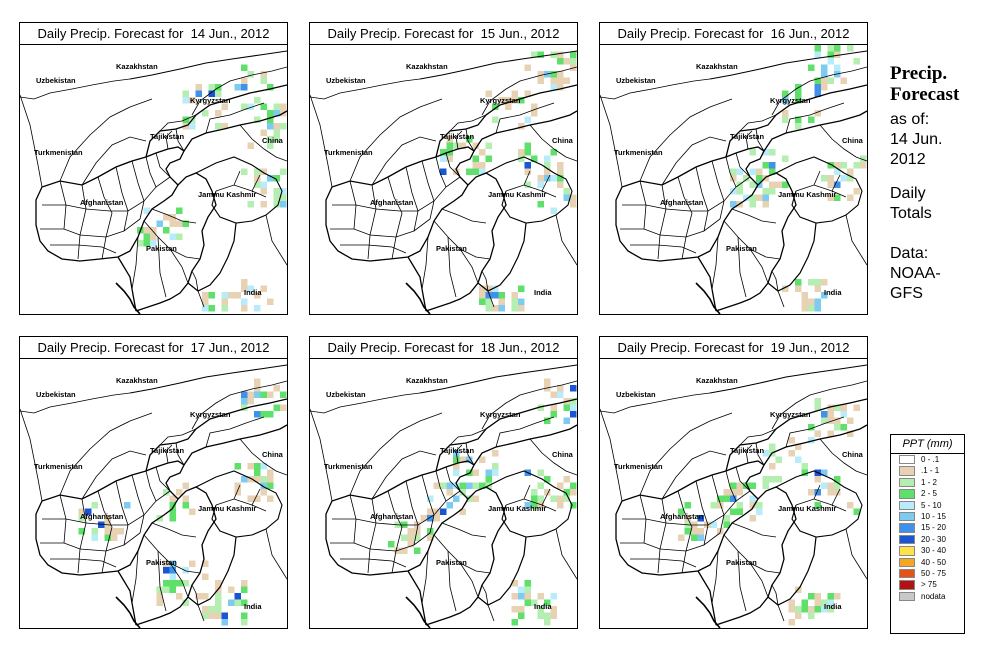 The width and height of the screenshot is (983, 649). I want to click on label-tajikistan: Tajikistan, so click(167, 136).